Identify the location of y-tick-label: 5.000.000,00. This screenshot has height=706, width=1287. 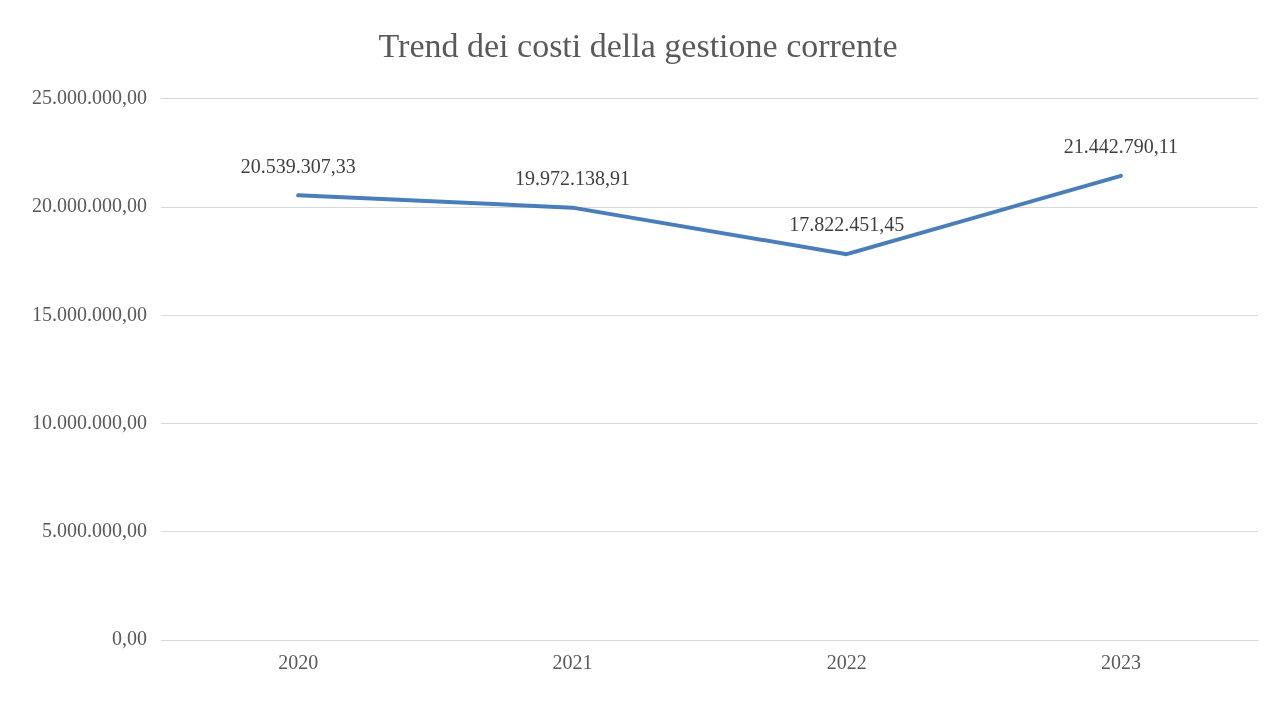
(94, 530).